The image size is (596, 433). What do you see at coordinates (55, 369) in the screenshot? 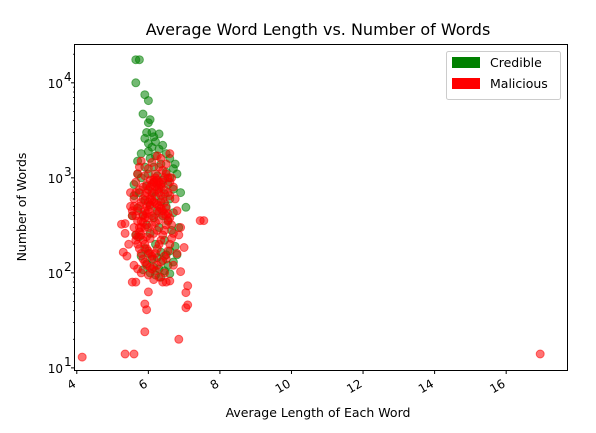
I see `y-tick-label-10: 10` at bounding box center [55, 369].